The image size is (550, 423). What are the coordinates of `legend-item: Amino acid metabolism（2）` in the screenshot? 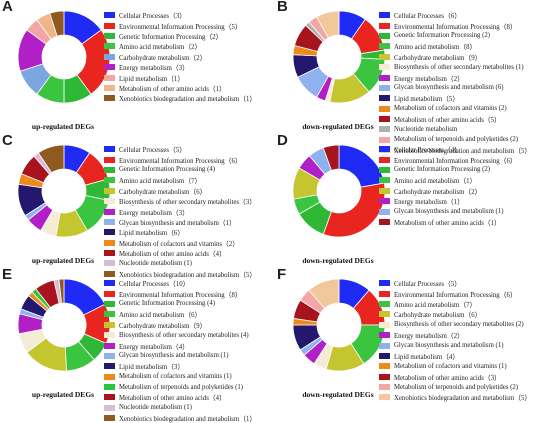 It's located at (189, 46).